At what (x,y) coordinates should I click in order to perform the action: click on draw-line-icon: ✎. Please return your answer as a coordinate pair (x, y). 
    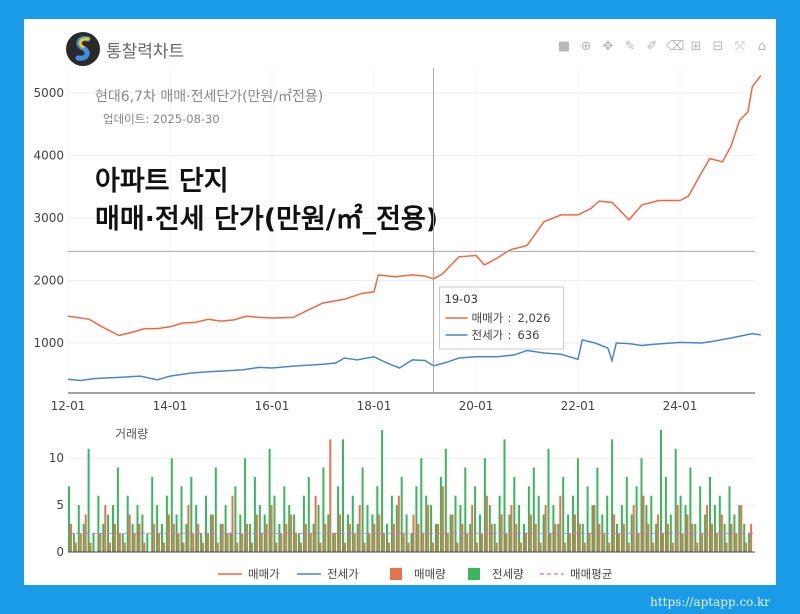
    Looking at the image, I should click on (630, 46).